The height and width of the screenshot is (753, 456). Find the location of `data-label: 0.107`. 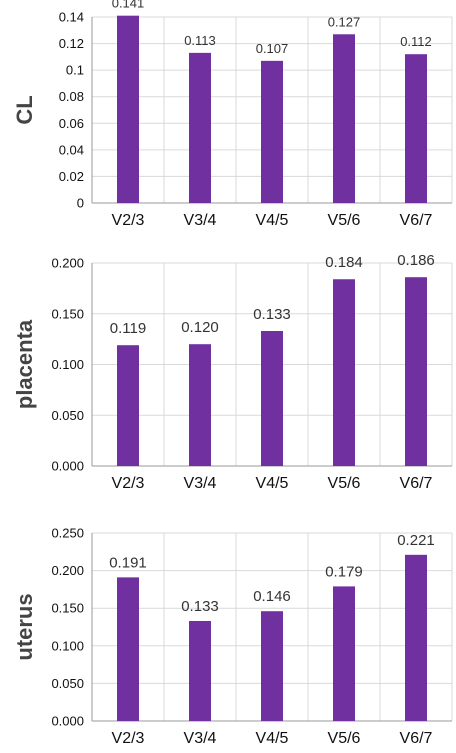

data-label: 0.107 is located at coordinates (272, 48).